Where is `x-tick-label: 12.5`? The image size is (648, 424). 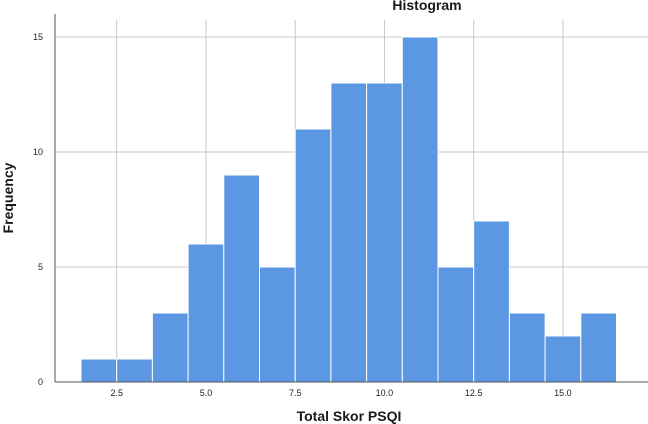 x-tick-label: 12.5 is located at coordinates (474, 393).